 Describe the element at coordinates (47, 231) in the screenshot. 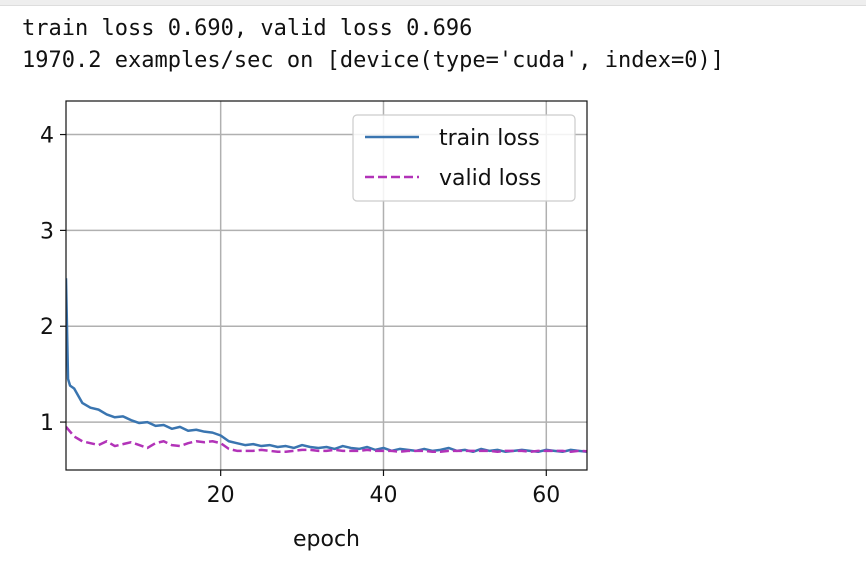

I see `y-tick-label: 3` at that location.